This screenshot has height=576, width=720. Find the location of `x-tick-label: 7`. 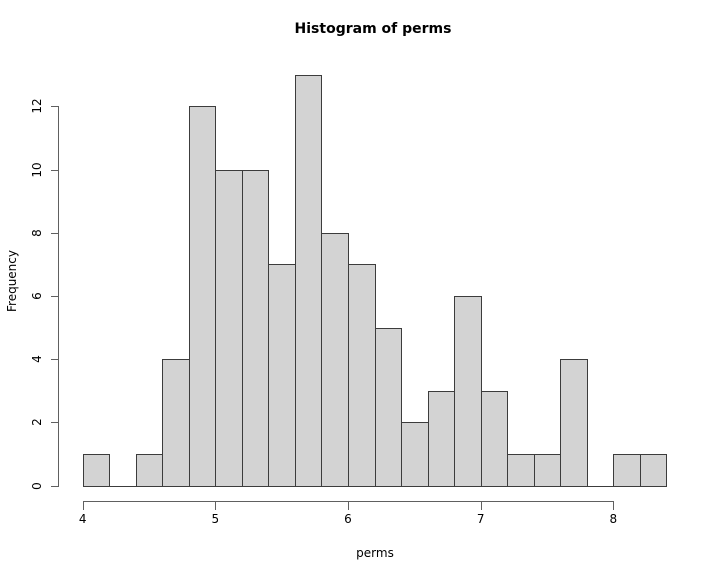

x-tick-label: 7 is located at coordinates (480, 519).